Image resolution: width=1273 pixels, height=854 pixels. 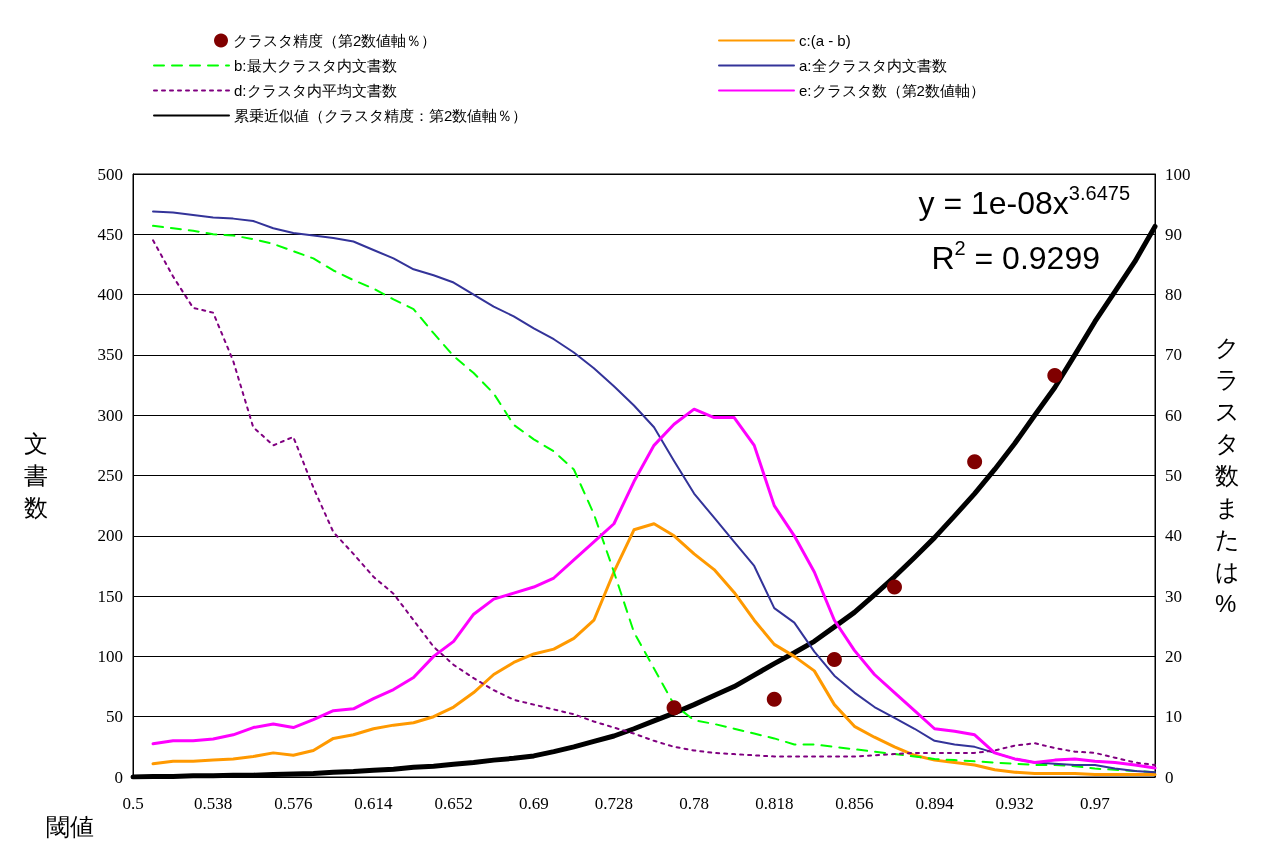 What do you see at coordinates (110, 234) in the screenshot?
I see `y-tick-label: 450` at bounding box center [110, 234].